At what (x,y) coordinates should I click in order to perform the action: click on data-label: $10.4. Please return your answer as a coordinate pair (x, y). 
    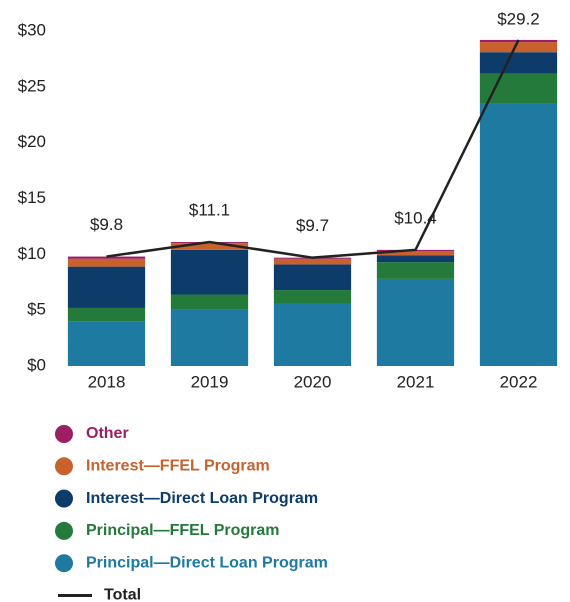
    Looking at the image, I should click on (415, 217).